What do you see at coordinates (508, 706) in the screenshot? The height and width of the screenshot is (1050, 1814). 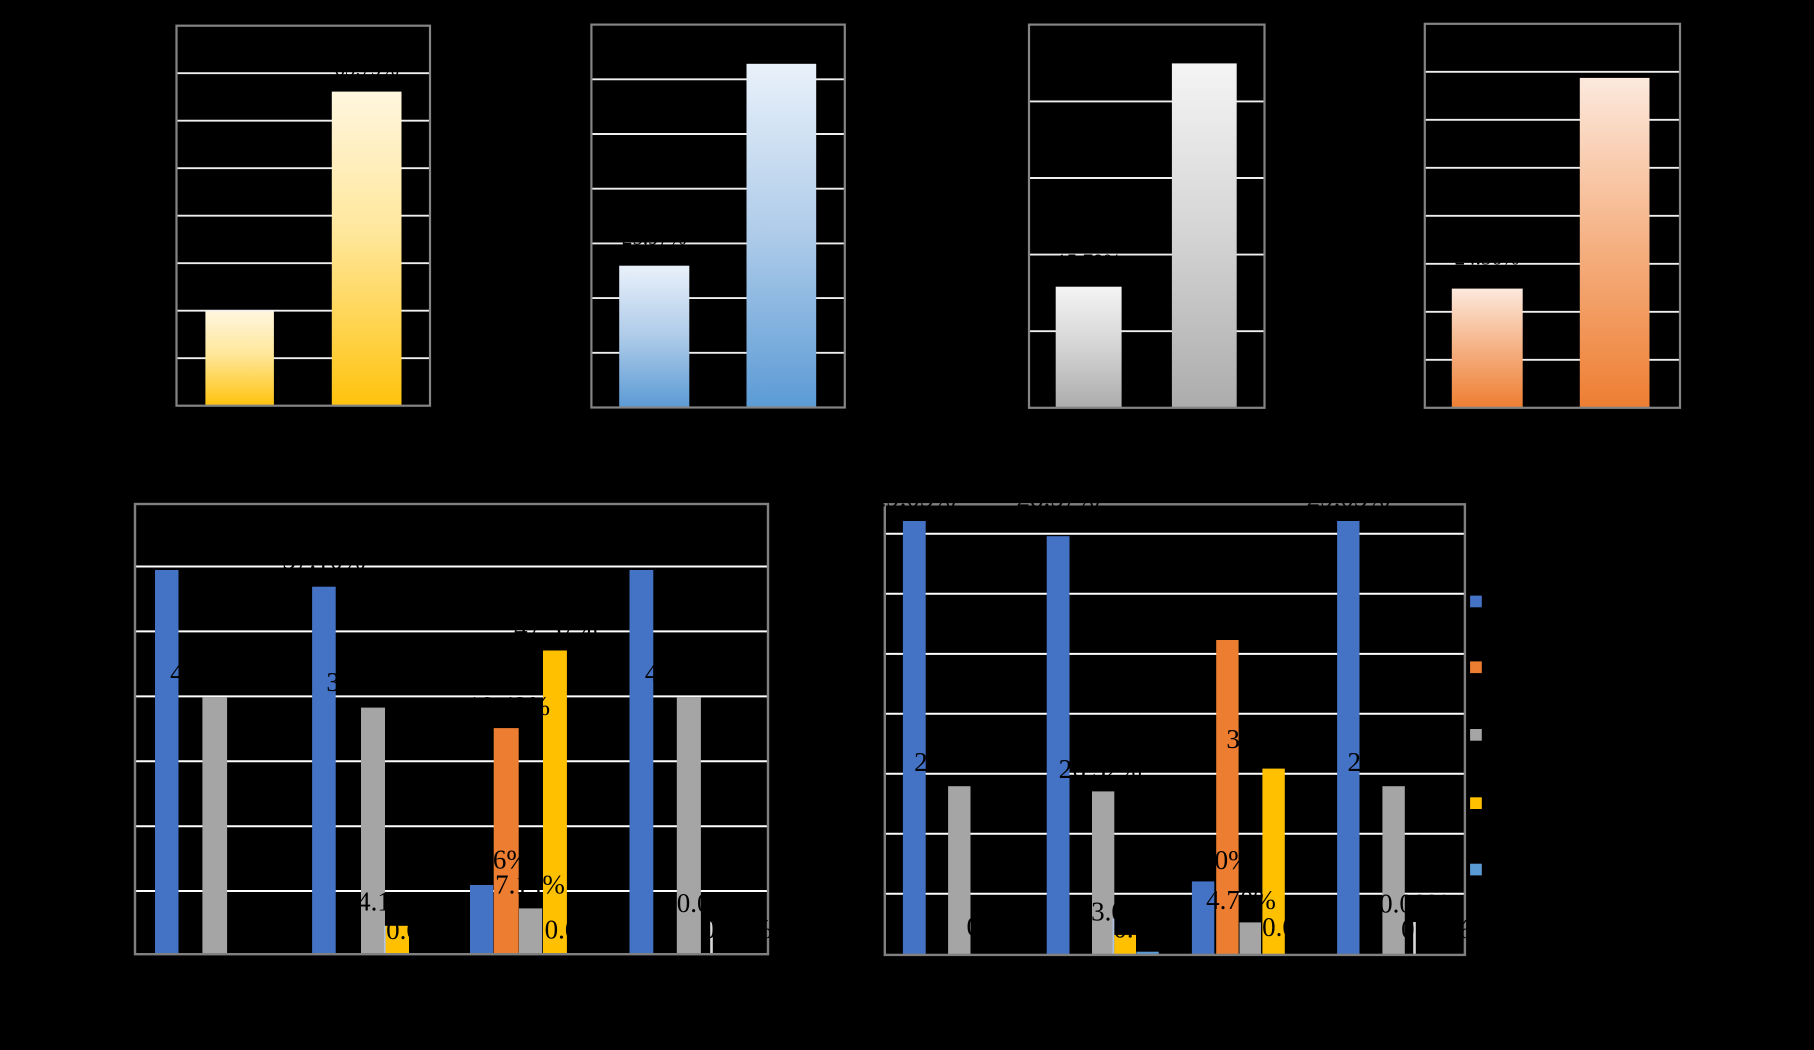 I see `svg-text: 18.42%` at bounding box center [508, 706].